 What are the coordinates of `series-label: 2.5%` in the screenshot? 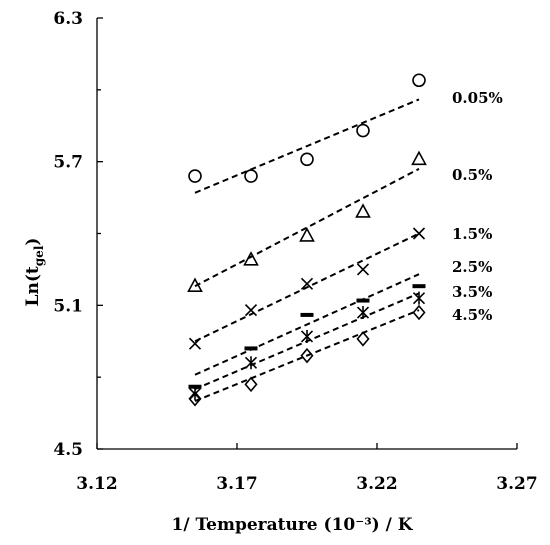 It's located at (472, 267).